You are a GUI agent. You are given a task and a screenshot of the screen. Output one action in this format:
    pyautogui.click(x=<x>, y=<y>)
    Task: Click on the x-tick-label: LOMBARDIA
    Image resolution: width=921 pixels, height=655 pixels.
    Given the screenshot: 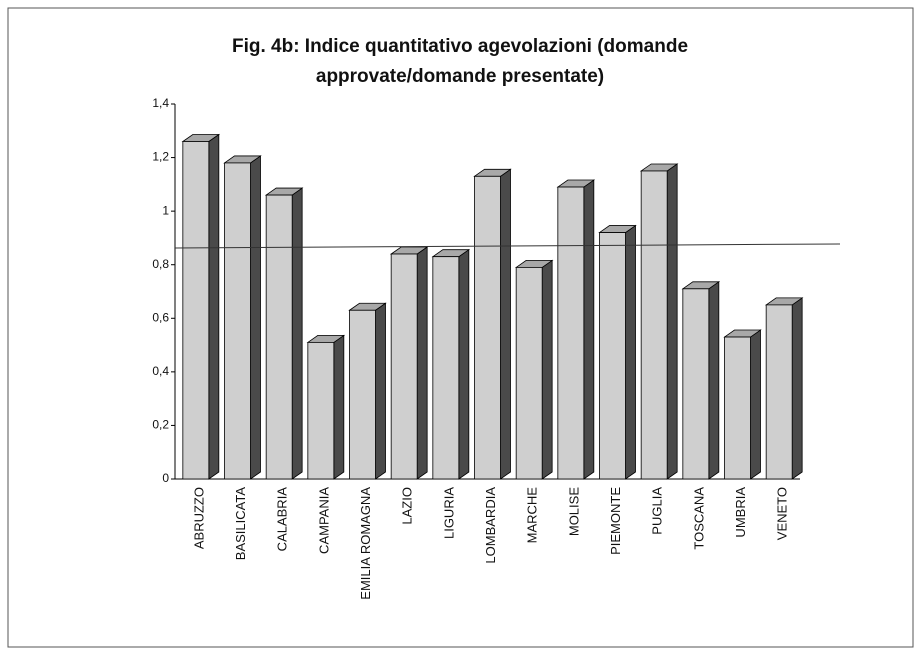 What is the action you would take?
    pyautogui.click(x=490, y=525)
    